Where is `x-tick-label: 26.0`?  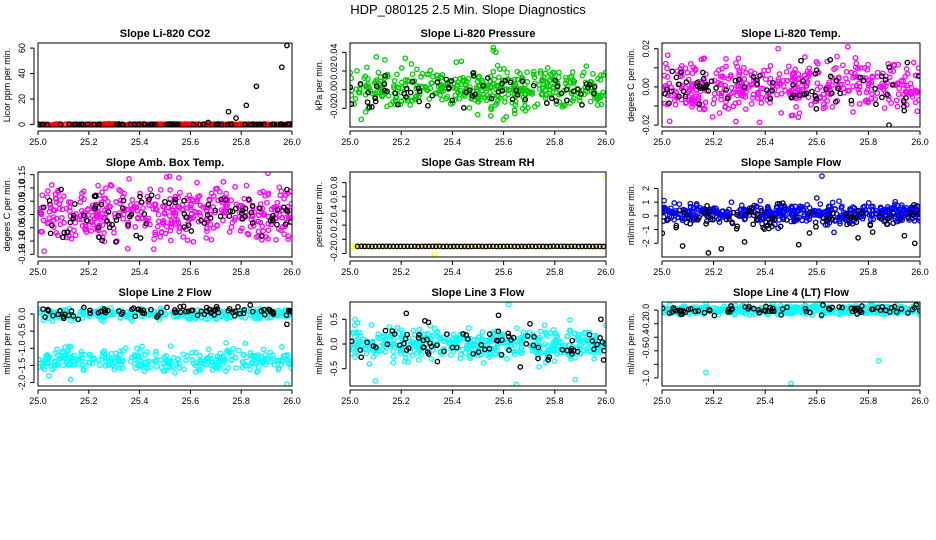
x-tick-label: 26.0 is located at coordinates (920, 272).